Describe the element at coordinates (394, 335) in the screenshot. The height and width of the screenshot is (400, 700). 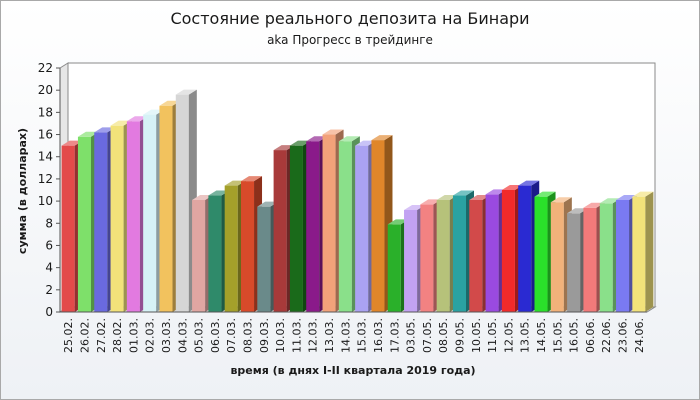
I see `x-tick-label: 17.03.` at that location.